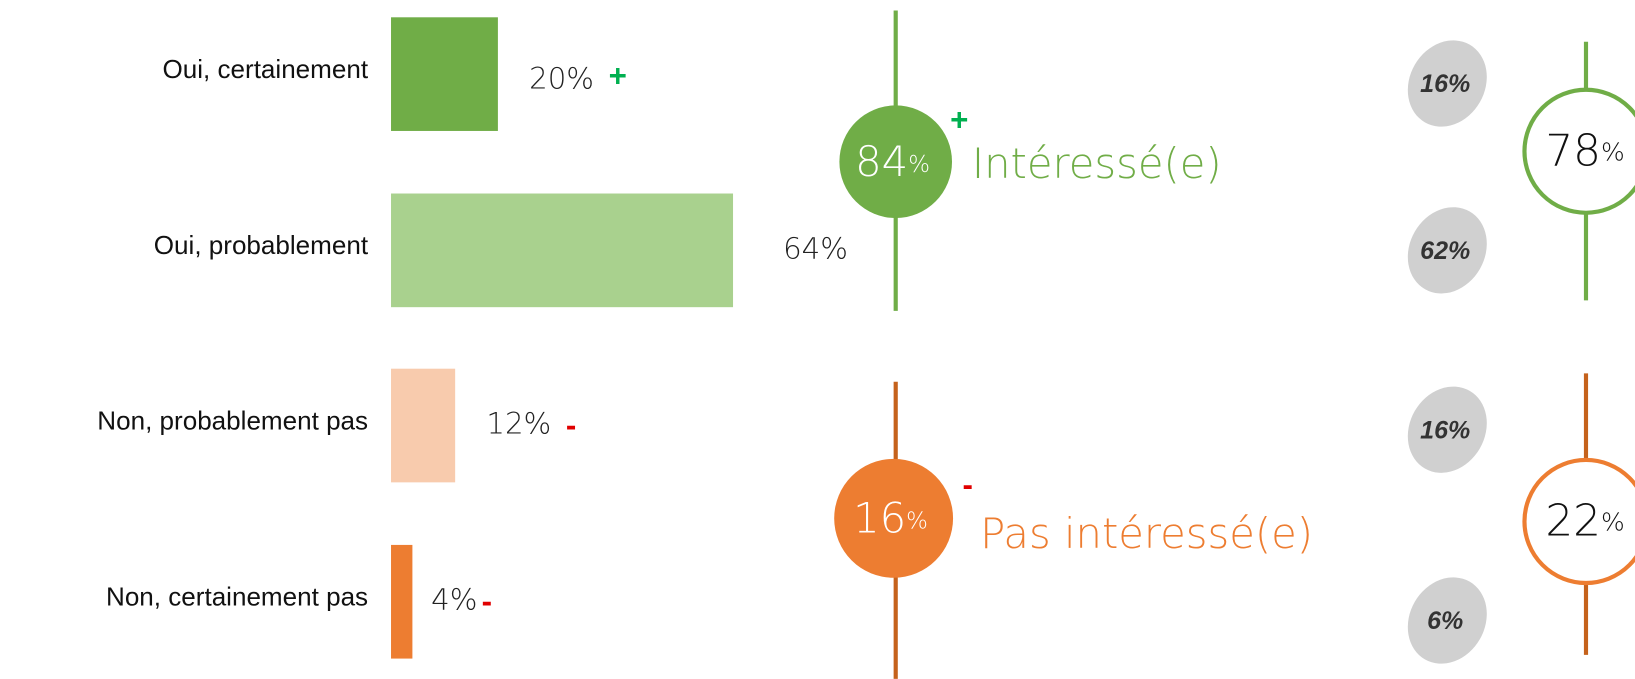 The image size is (1635, 679). Describe the element at coordinates (518, 424) in the screenshot. I see `value-label: 12%` at that location.